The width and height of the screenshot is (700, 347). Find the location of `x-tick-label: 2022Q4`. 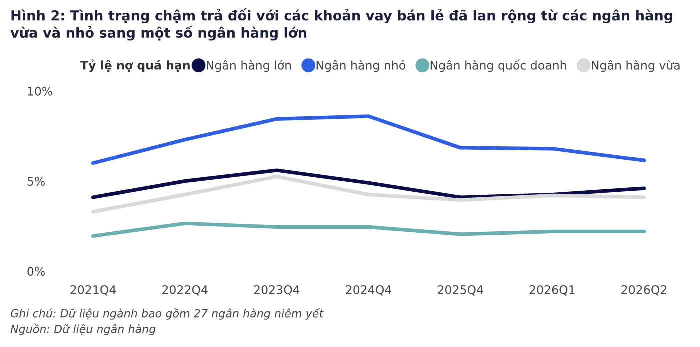

x-tick-label: 2022Q4 is located at coordinates (185, 290).